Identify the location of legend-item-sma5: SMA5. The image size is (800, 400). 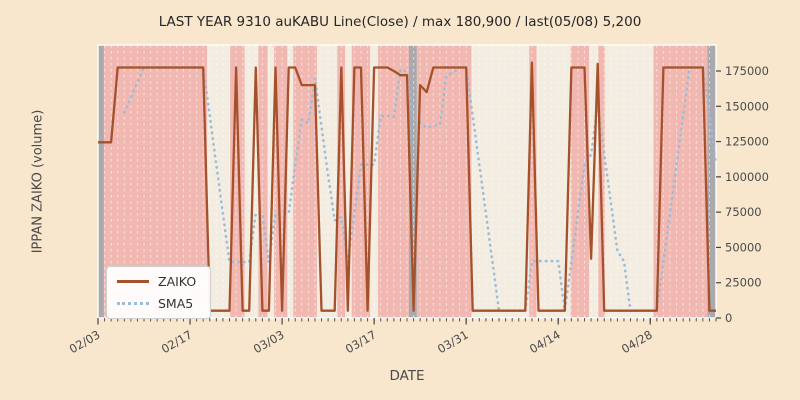
(156, 303).